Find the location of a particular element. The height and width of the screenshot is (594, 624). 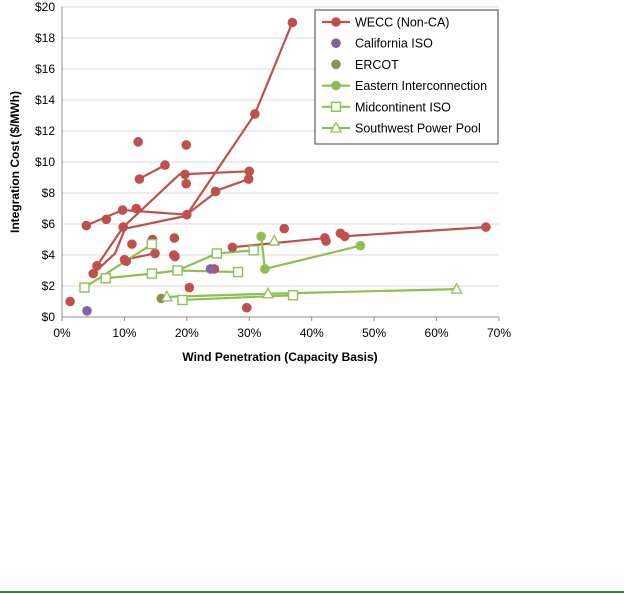

legend-label-ercot: ERCOT is located at coordinates (377, 65).